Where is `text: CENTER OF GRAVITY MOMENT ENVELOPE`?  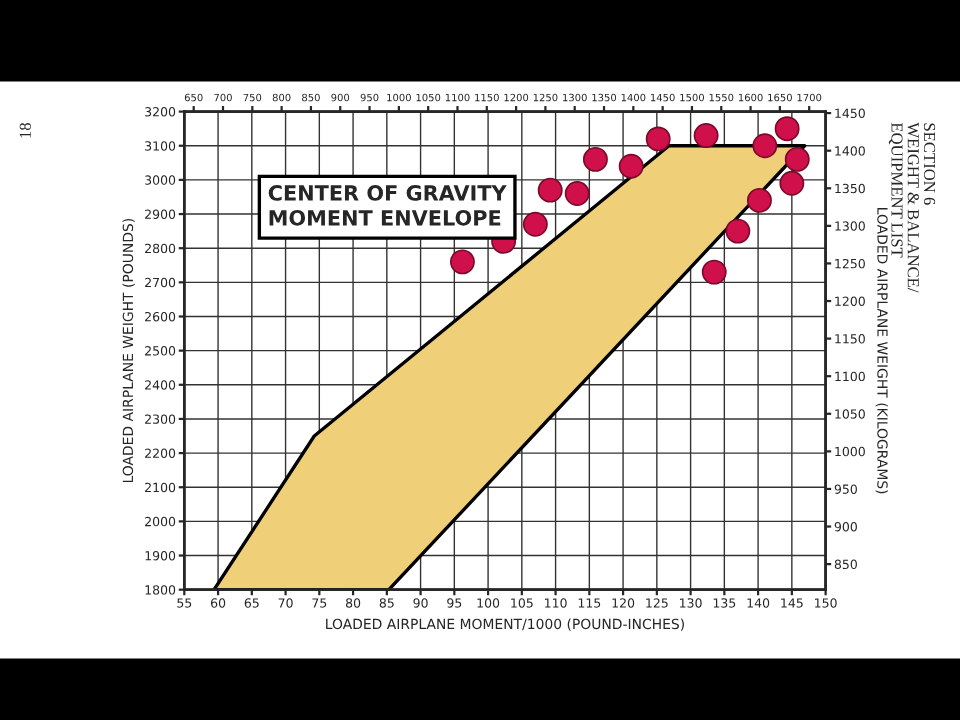
text: CENTER OF GRAVITY MOMENT ENVELOPE is located at coordinates (387, 205).